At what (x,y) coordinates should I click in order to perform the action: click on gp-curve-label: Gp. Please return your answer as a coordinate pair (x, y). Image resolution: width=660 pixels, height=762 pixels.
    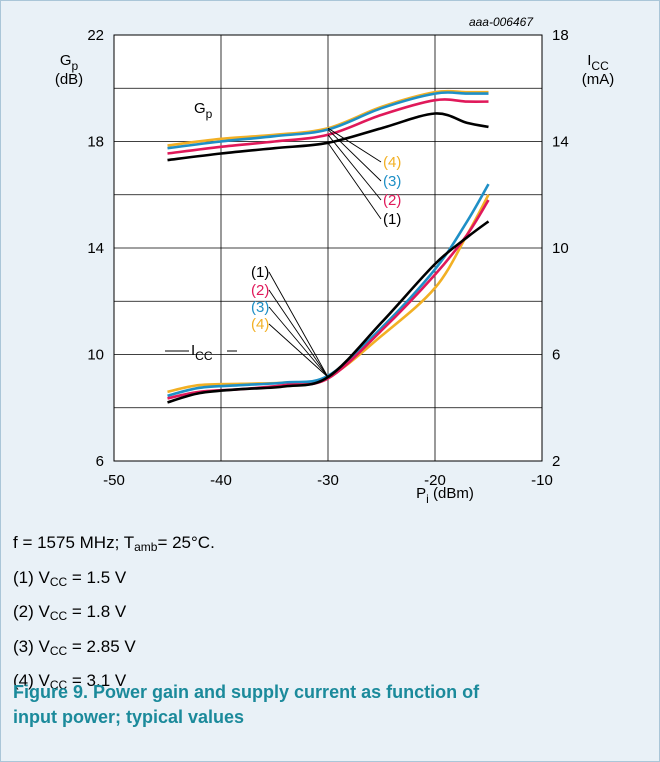
    Looking at the image, I should click on (203, 110).